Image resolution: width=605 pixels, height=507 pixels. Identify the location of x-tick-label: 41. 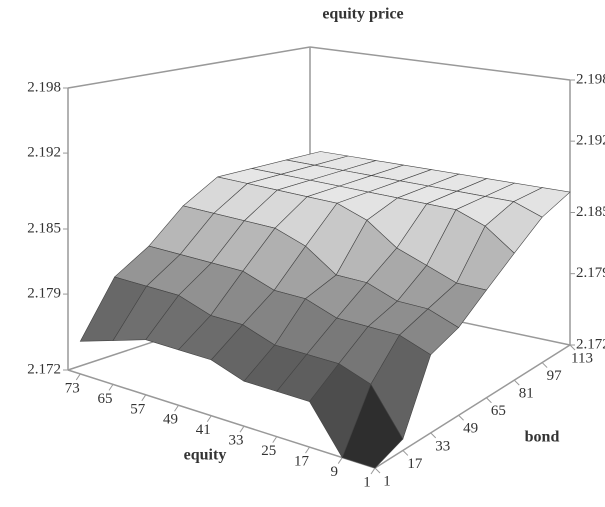
(203, 430).